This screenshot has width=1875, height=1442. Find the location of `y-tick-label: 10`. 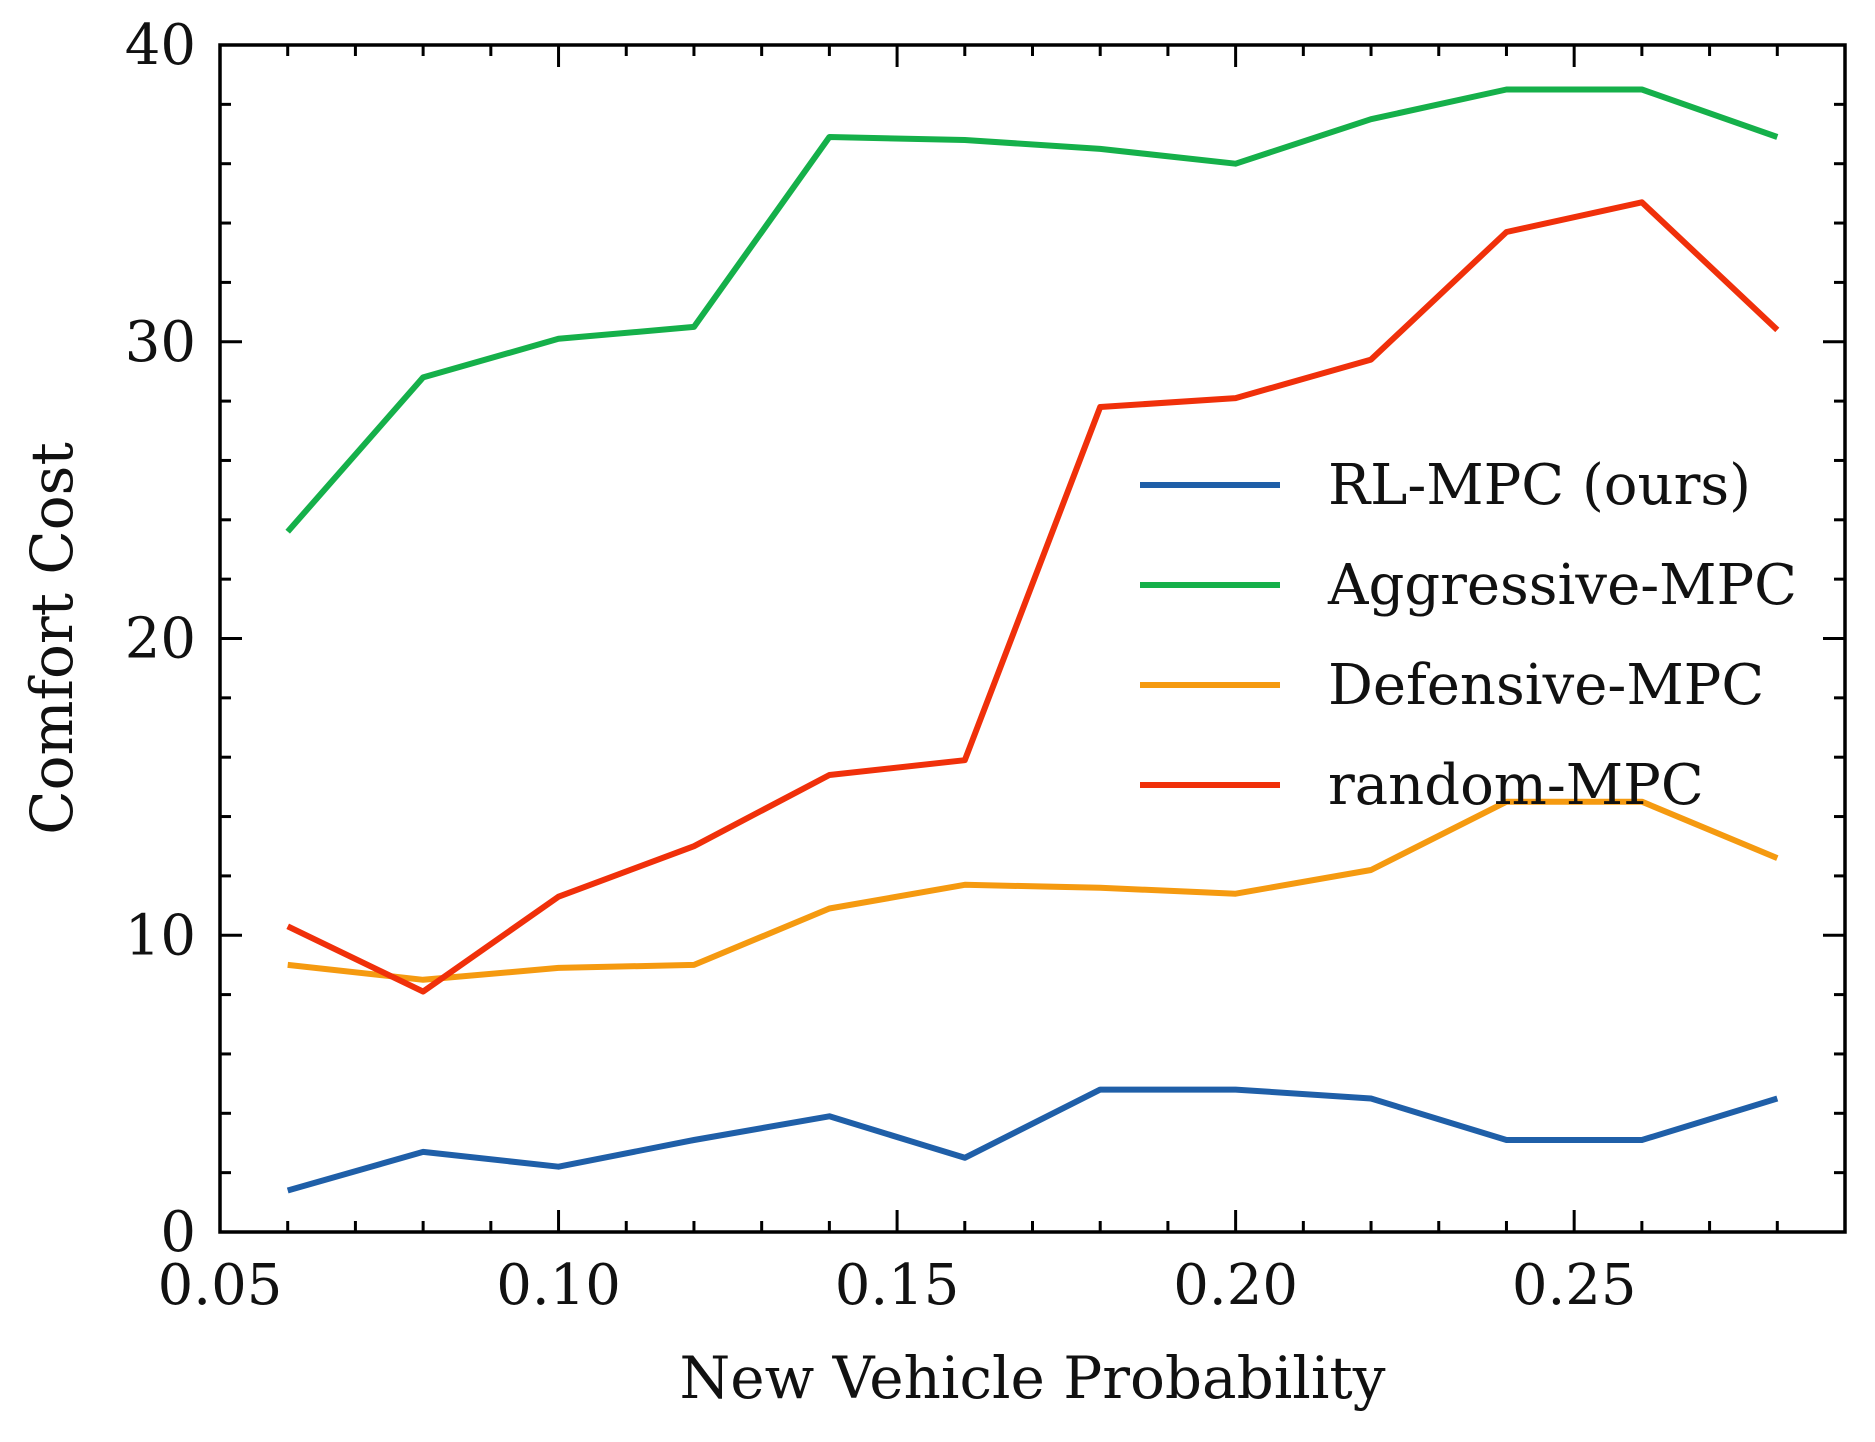

y-tick-label: 10 is located at coordinates (160, 935).